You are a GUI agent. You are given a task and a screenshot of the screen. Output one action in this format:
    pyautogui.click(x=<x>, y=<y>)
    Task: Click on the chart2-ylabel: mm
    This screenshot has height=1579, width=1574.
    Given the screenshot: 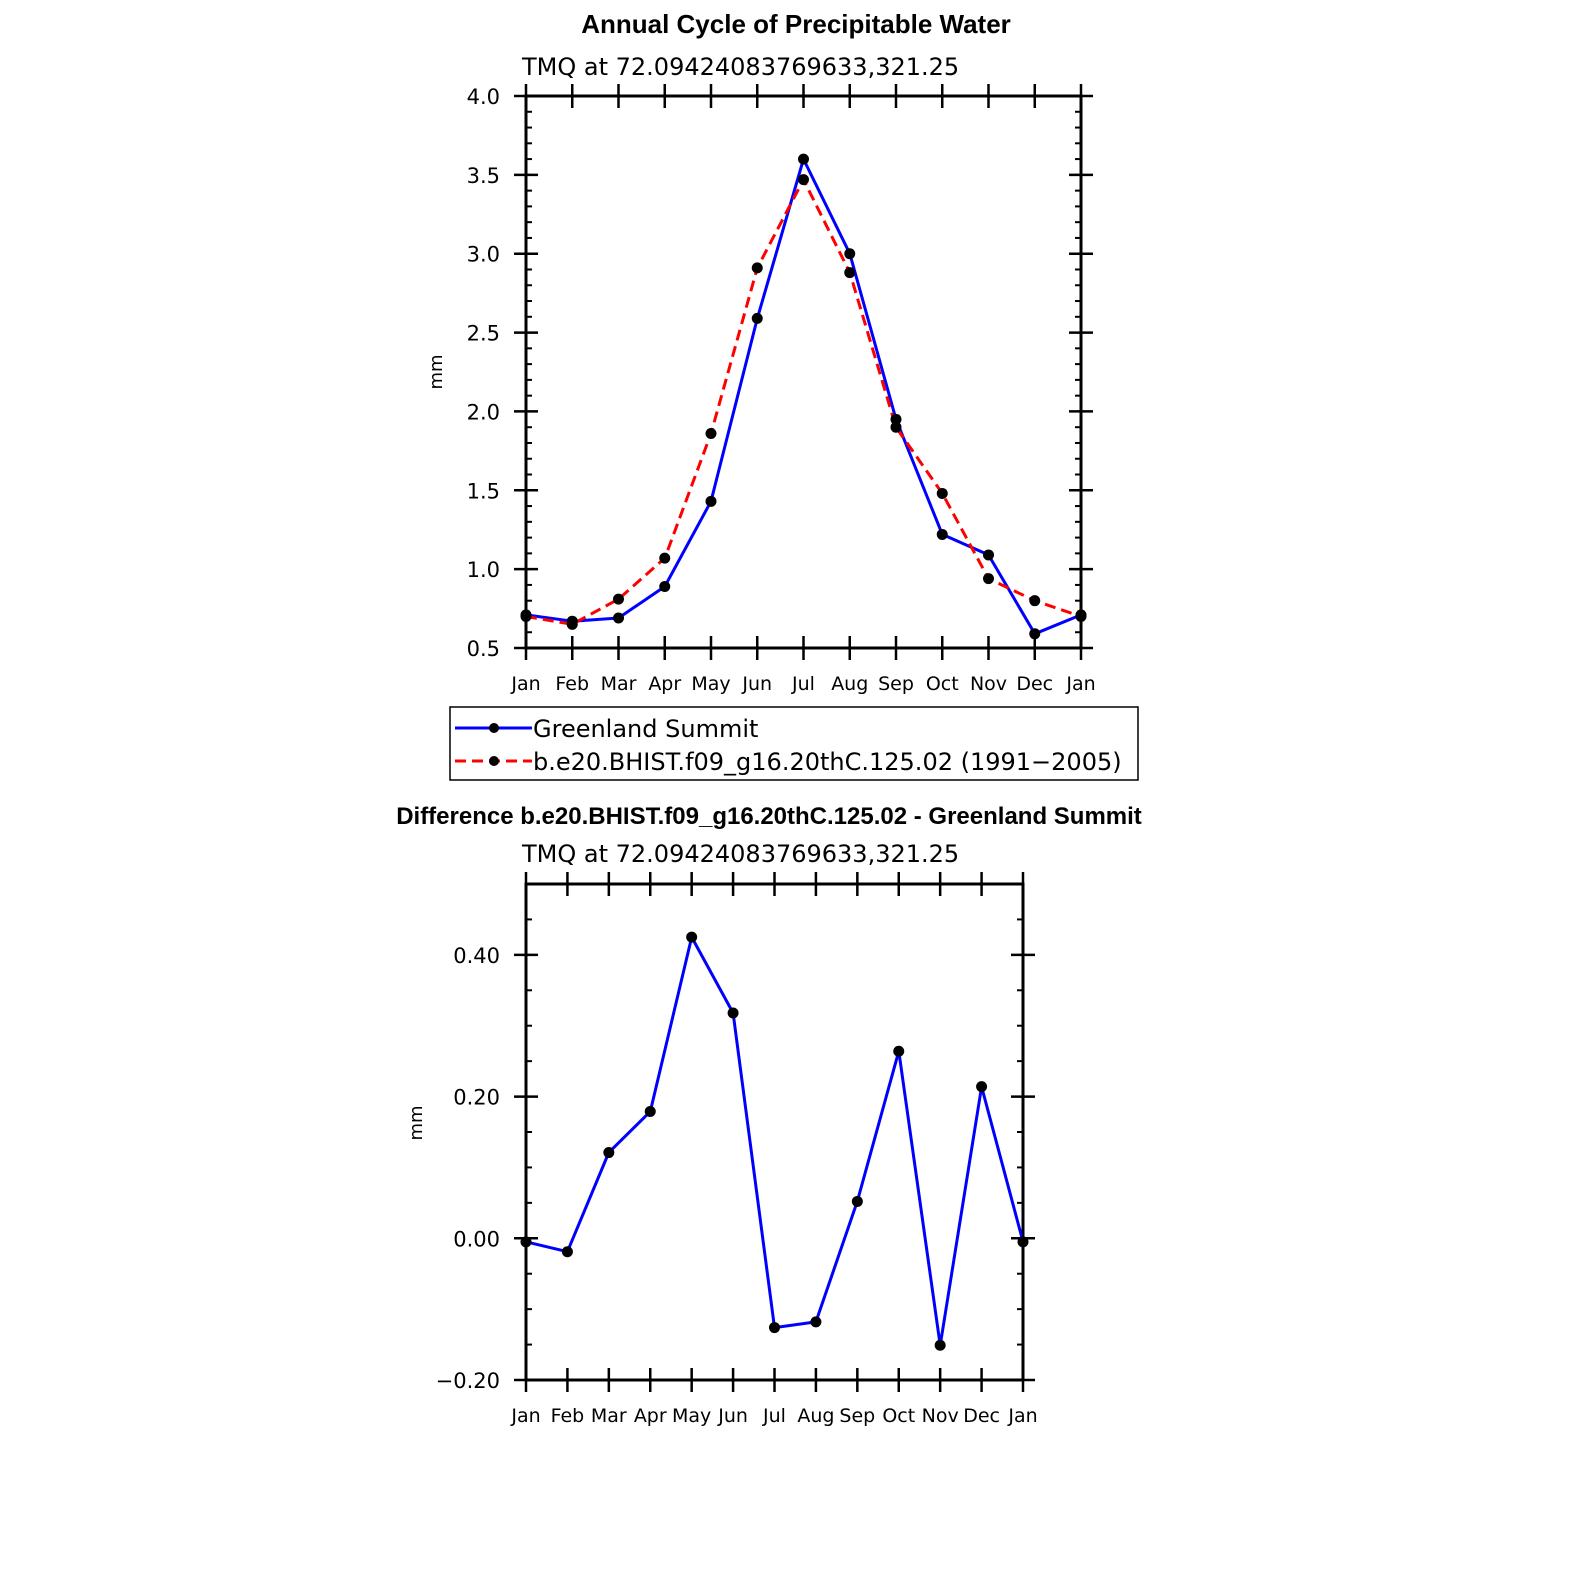 What is the action you would take?
    pyautogui.click(x=416, y=1122)
    